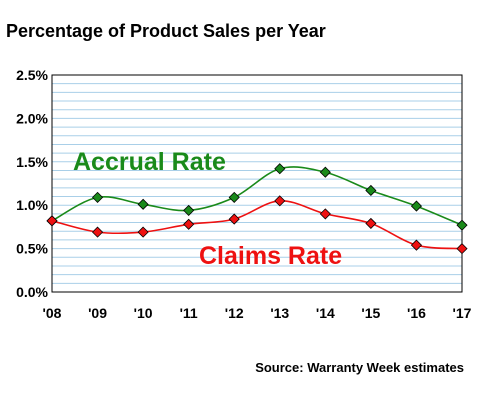 The image size is (480, 400). I want to click on x-axis-ticks: '08 '09 '10 '11 '12 '13 '14 '15 '16 '17, so click(257, 313).